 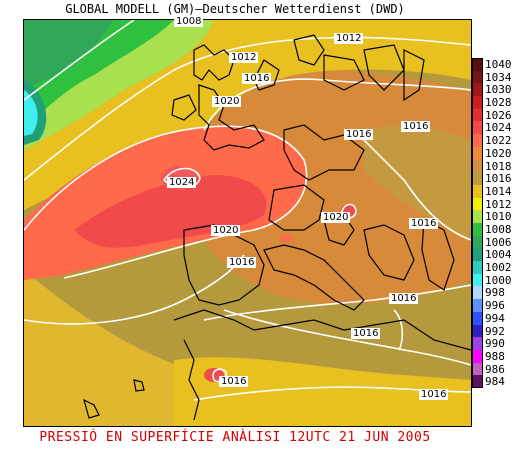 What do you see at coordinates (498, 229) in the screenshot?
I see `legend-label: 1008` at bounding box center [498, 229].